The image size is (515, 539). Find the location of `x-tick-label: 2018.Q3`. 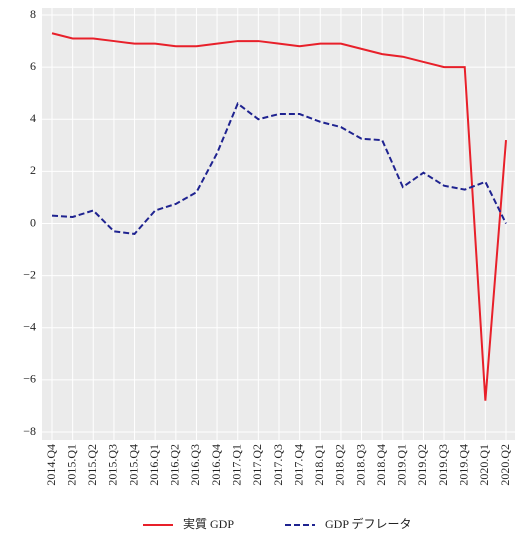

x-tick-label: 2018.Q3 is located at coordinates (360, 465).